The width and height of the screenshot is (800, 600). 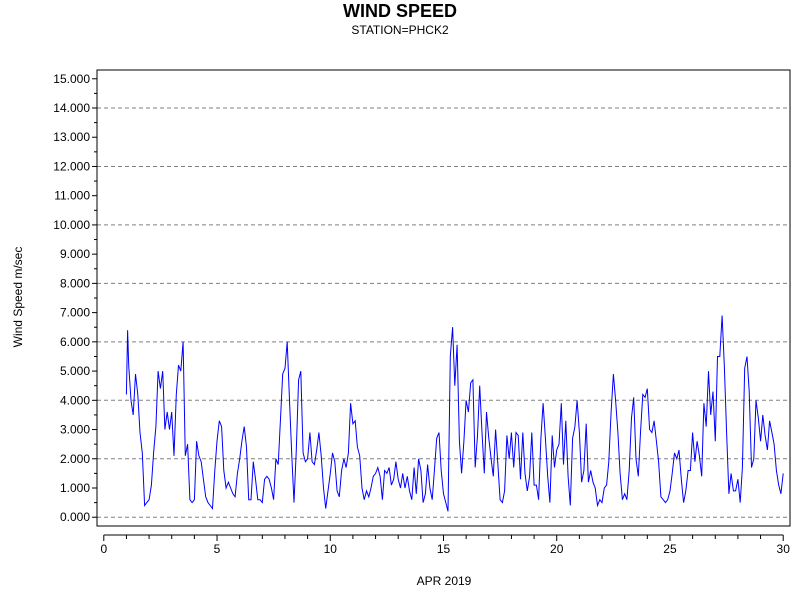 I want to click on y-tick-label: 10.000, so click(x=71, y=225).